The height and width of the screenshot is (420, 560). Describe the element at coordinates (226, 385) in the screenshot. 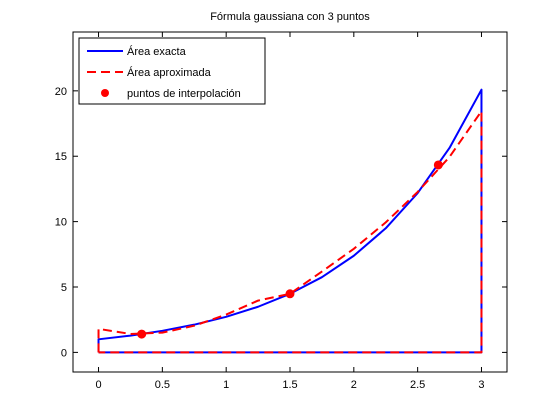

I see `x-tick-label: 1` at that location.